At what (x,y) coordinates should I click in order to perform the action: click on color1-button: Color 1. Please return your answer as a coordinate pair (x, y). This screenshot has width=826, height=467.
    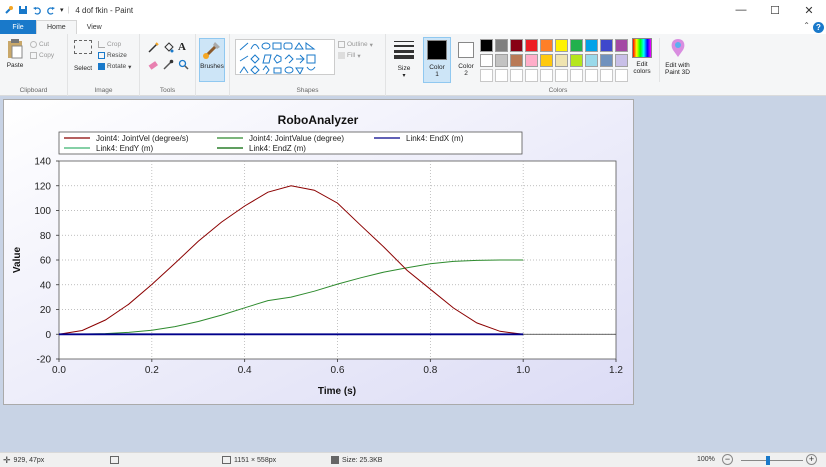
    Looking at the image, I should click on (437, 60).